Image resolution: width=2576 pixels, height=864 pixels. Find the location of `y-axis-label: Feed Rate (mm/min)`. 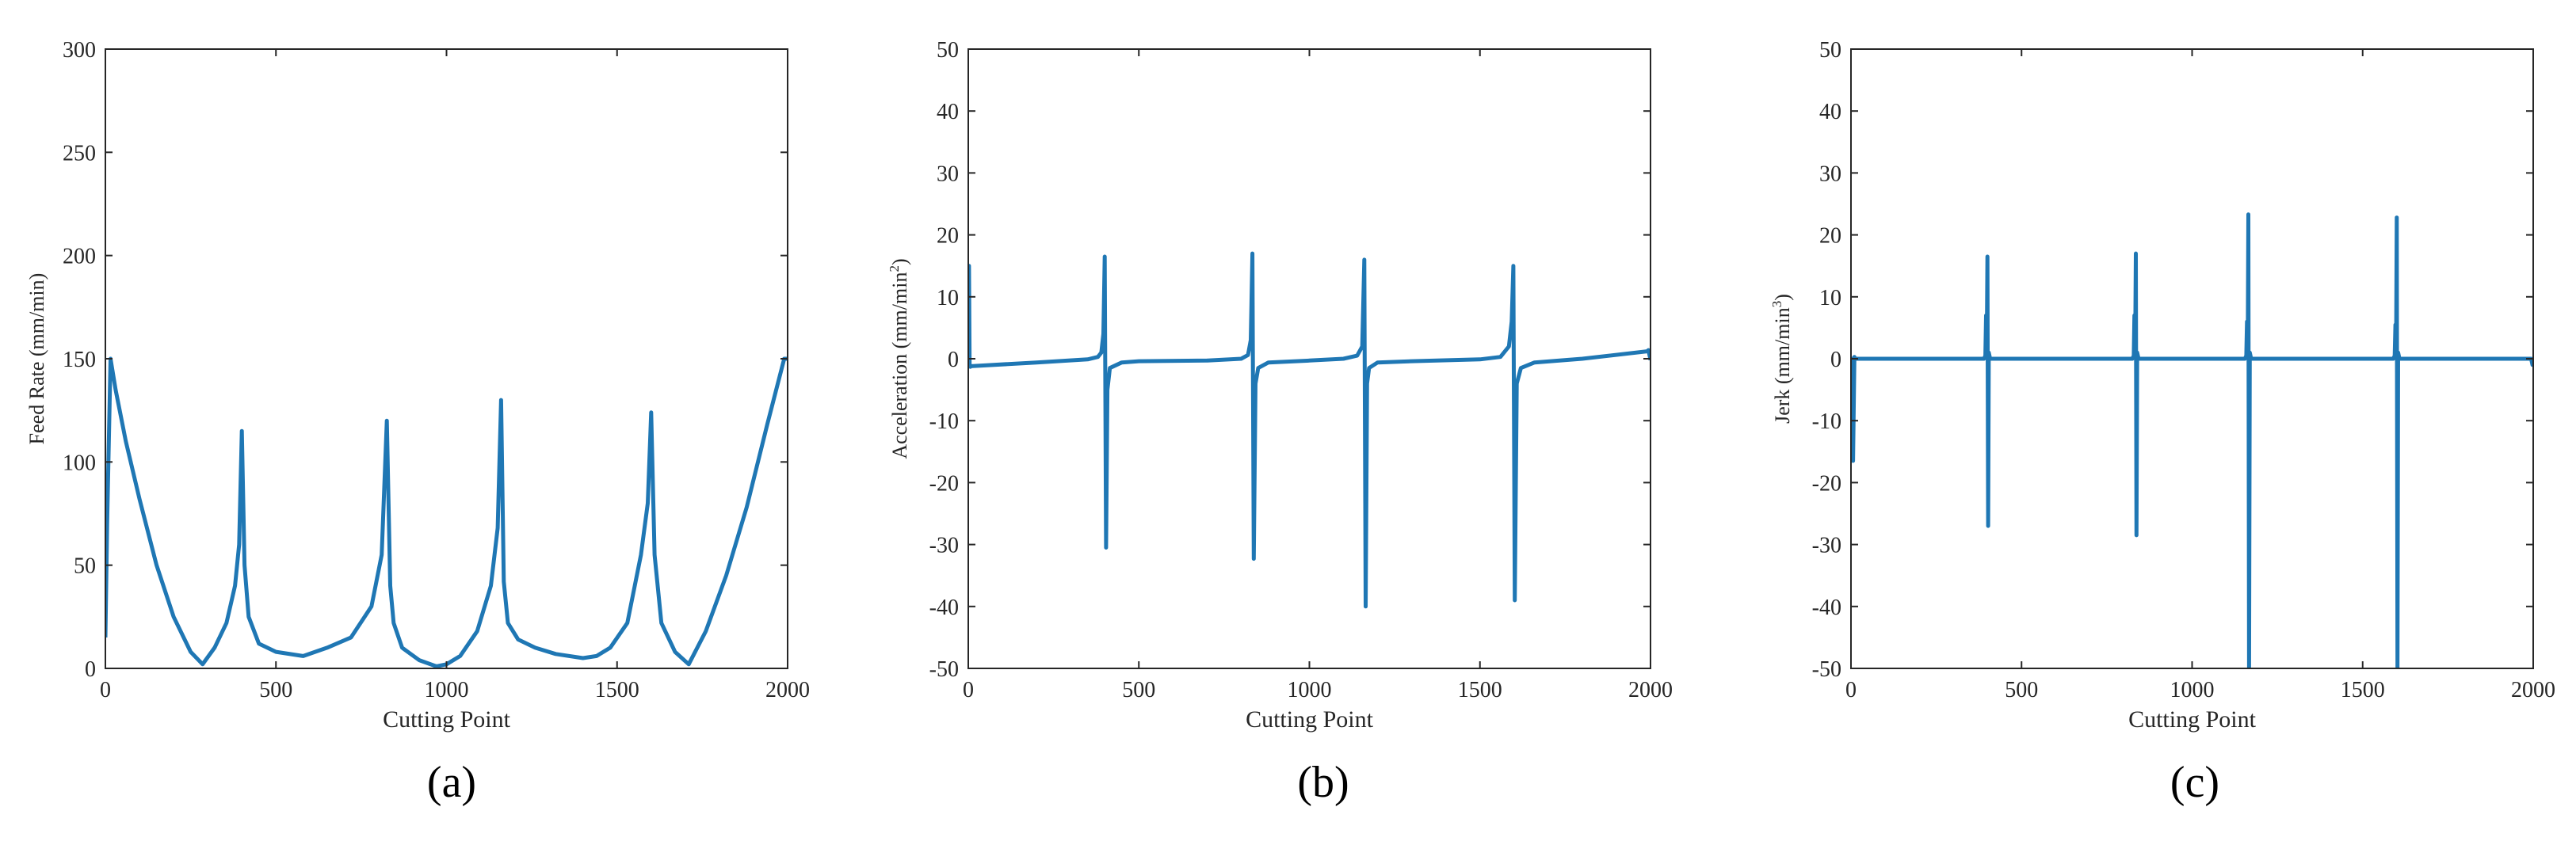

y-axis-label: Feed Rate (mm/min) is located at coordinates (36, 359).